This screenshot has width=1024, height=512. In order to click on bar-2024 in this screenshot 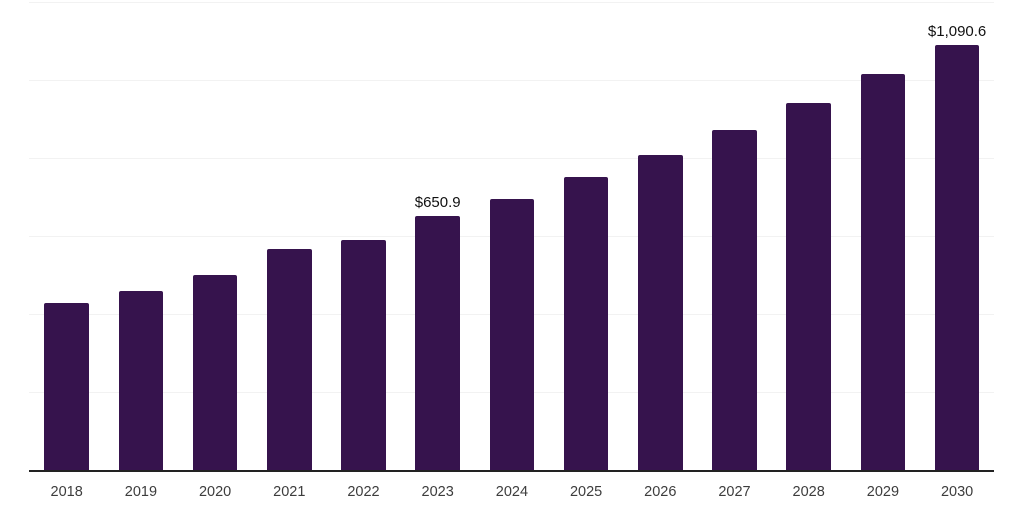, I will do `click(512, 334)`.